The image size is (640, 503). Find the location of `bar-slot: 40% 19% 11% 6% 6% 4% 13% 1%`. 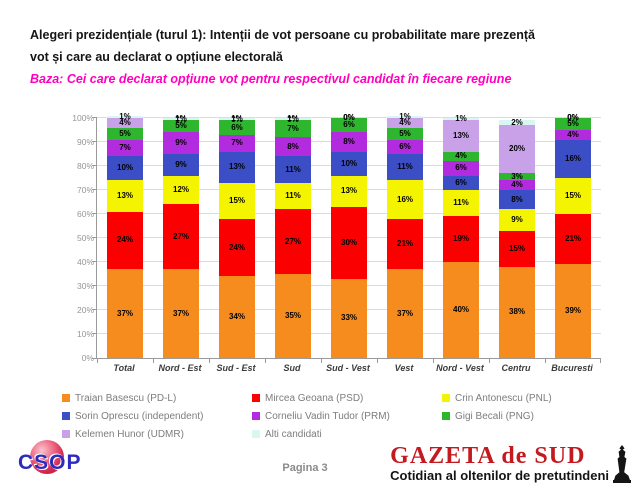

bar-slot: 40% 19% 11% 6% 6% 4% 13% 1% is located at coordinates (461, 236).